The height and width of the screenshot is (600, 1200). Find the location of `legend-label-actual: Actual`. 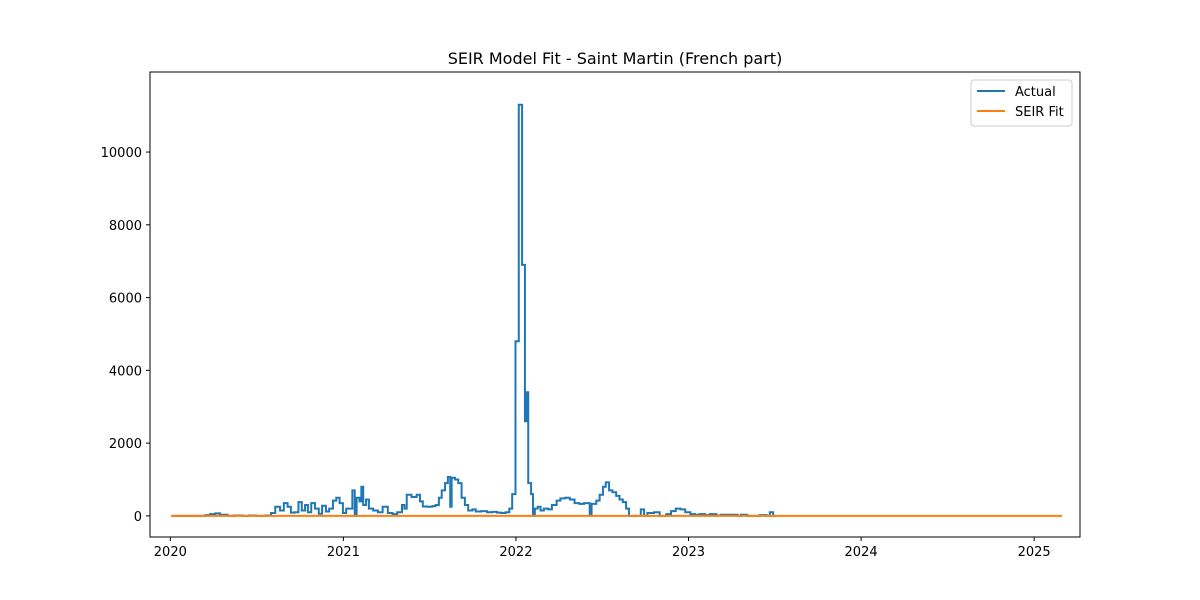

legend-label-actual: Actual is located at coordinates (1035, 92).